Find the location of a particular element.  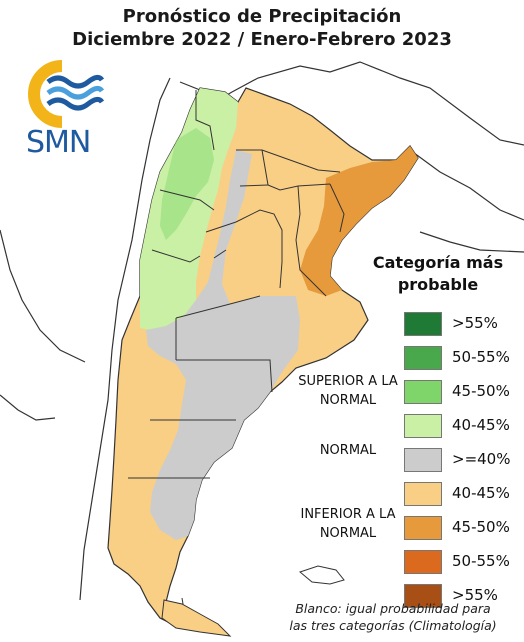

legend-level-label-6: 45-50% is located at coordinates (481, 527).